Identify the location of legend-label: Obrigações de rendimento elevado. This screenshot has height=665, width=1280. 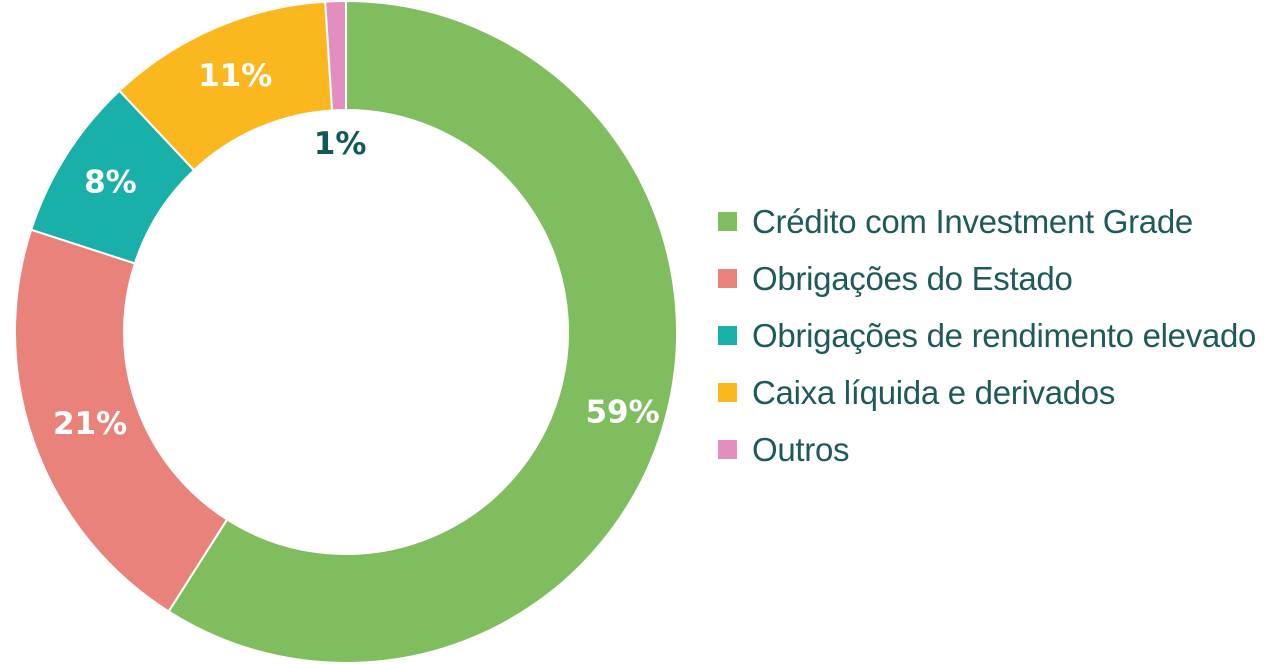
(1004, 335).